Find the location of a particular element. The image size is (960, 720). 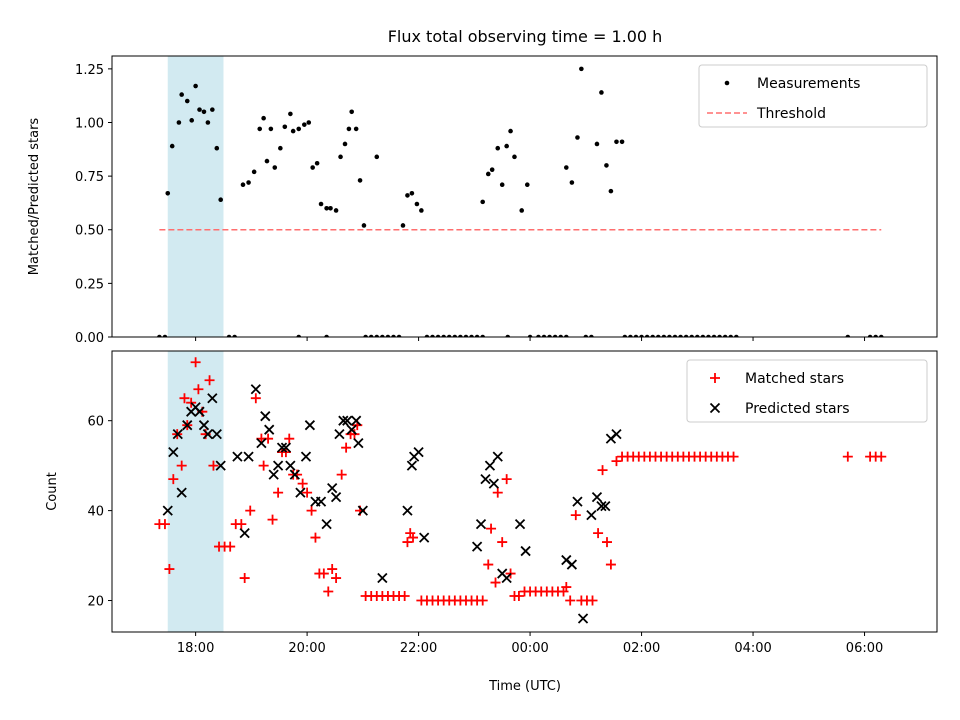

y-tick-label: 0.25 is located at coordinates (89, 284).